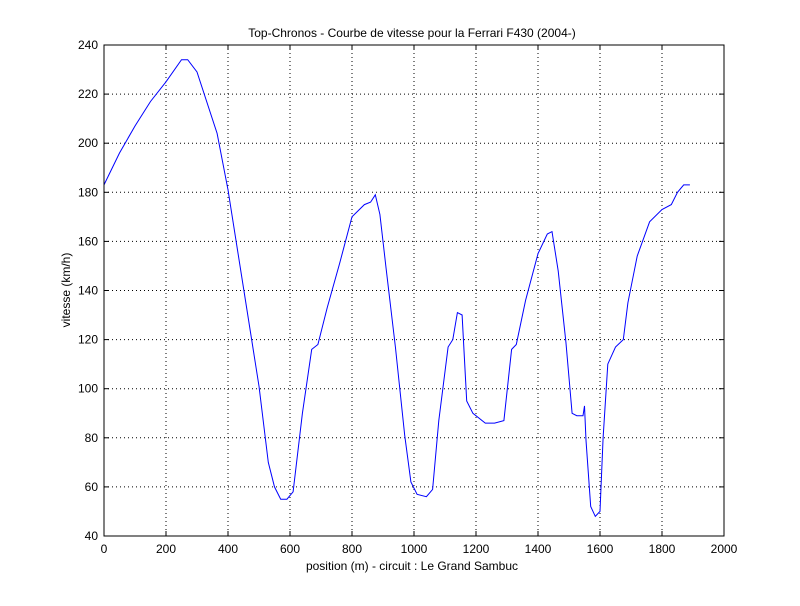 Image resolution: width=800 pixels, height=606 pixels. Describe the element at coordinates (88, 291) in the screenshot. I see `y-tick-label: 140` at that location.